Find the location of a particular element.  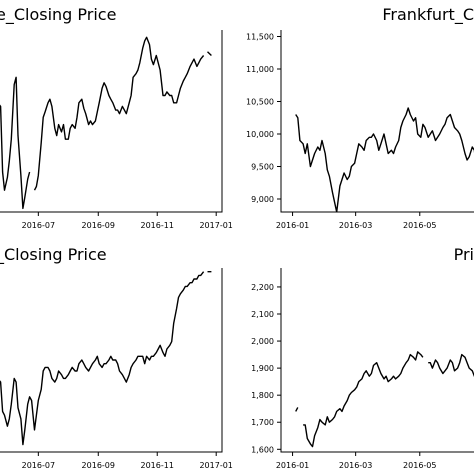

chart-title: e_Closing Price is located at coordinates (58, 15).